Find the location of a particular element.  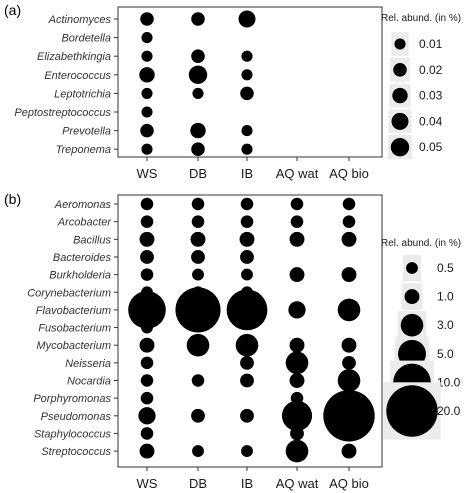

legend-label: 1.0 is located at coordinates (445, 297).